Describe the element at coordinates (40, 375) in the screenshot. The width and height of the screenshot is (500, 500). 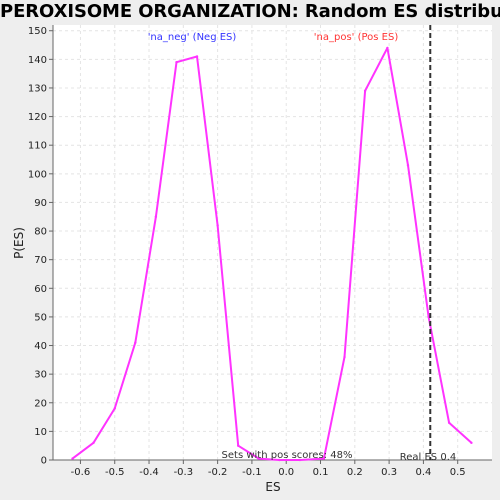
I see `y-tick-label: 30` at that location.